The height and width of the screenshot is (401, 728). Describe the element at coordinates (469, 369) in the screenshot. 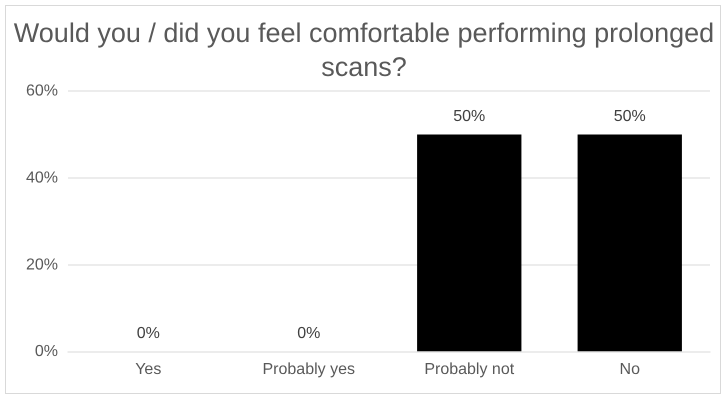

I see `x-tick-label: Probably not` at that location.